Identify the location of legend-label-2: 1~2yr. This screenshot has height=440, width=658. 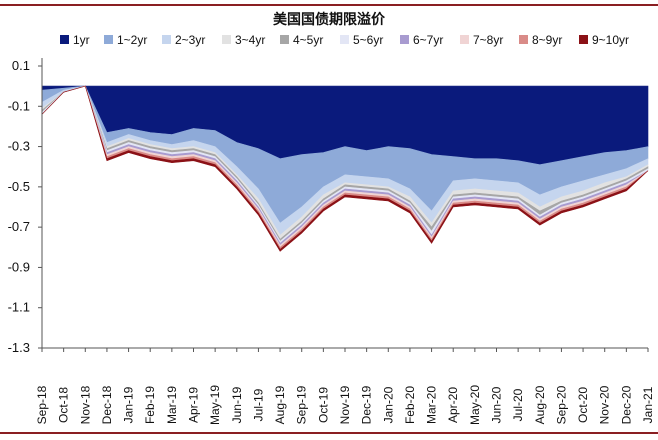
(132, 40).